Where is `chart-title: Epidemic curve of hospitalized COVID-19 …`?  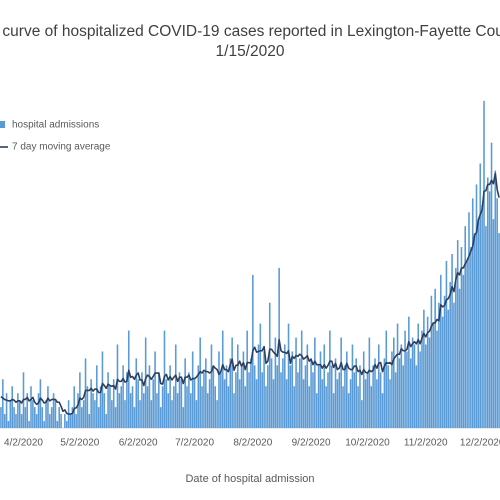
chart-title: Epidemic curve of hospitalized COVID-19 … is located at coordinates (250, 41).